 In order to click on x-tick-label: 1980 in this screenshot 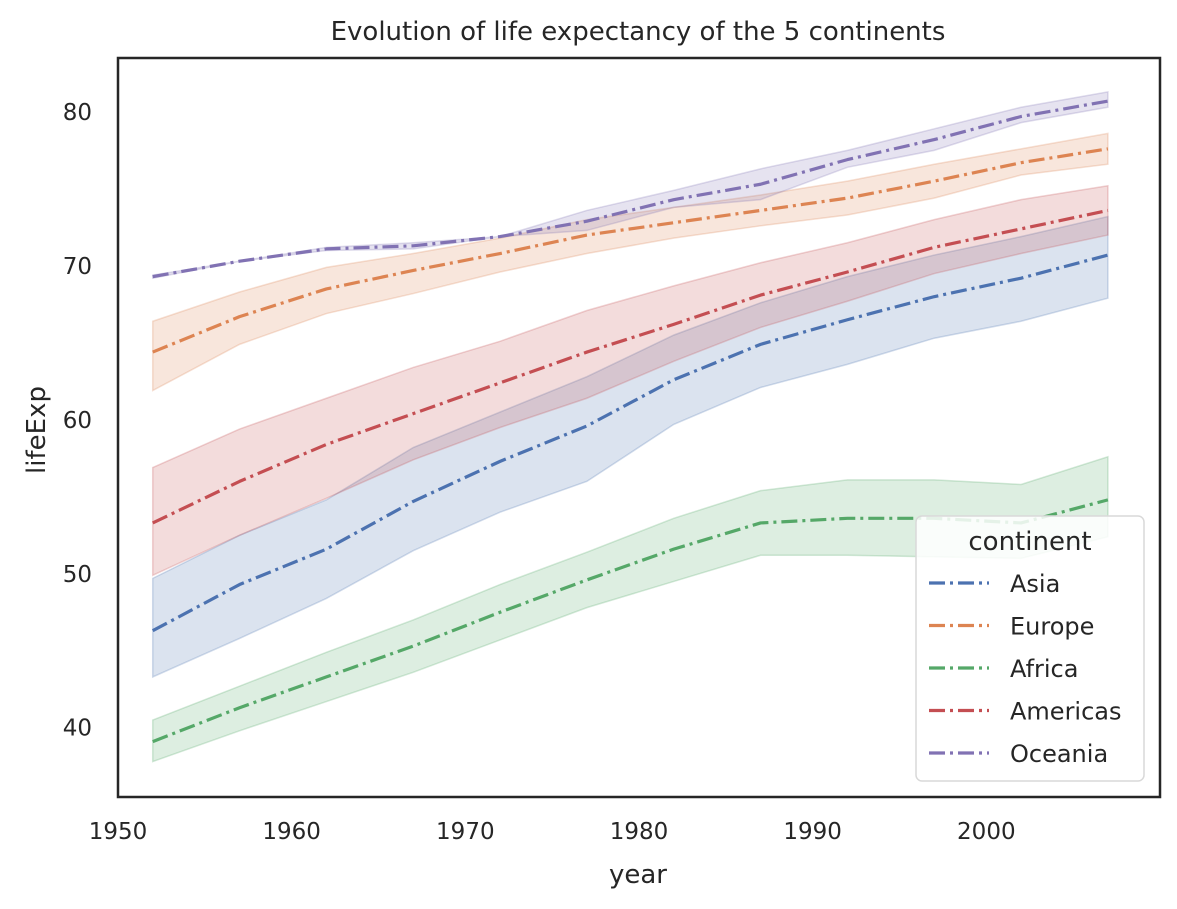, I will do `click(639, 832)`.